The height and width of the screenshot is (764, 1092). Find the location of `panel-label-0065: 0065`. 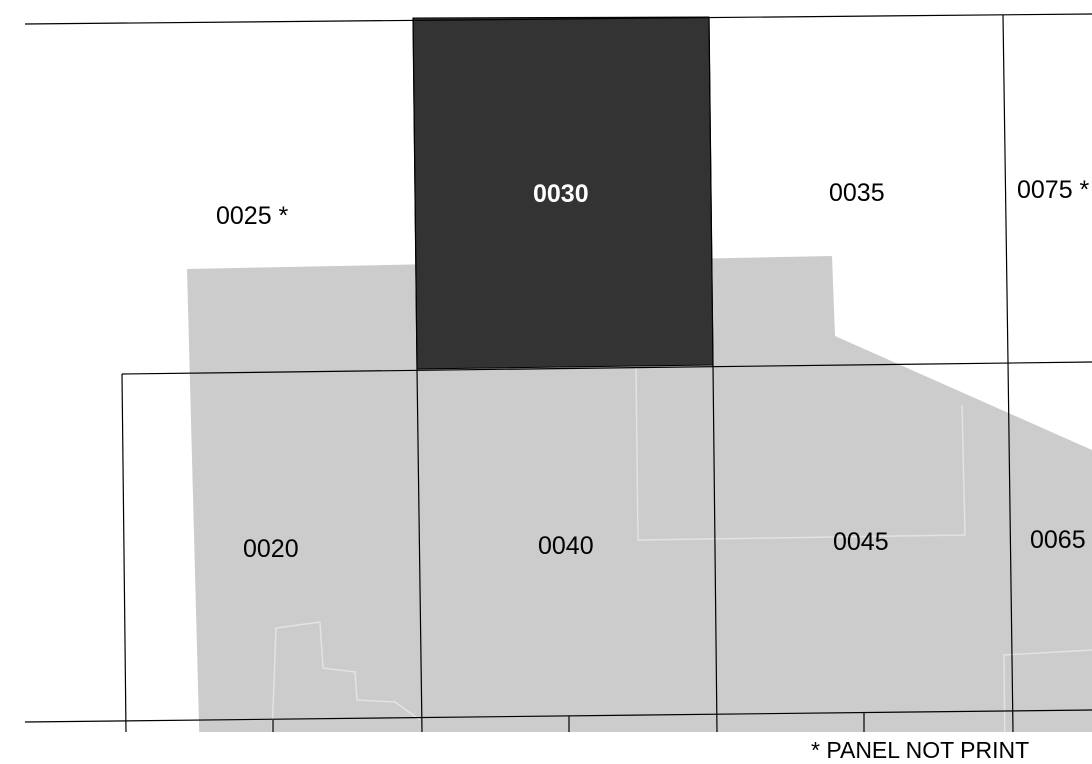

panel-label-0065: 0065 is located at coordinates (1058, 540).